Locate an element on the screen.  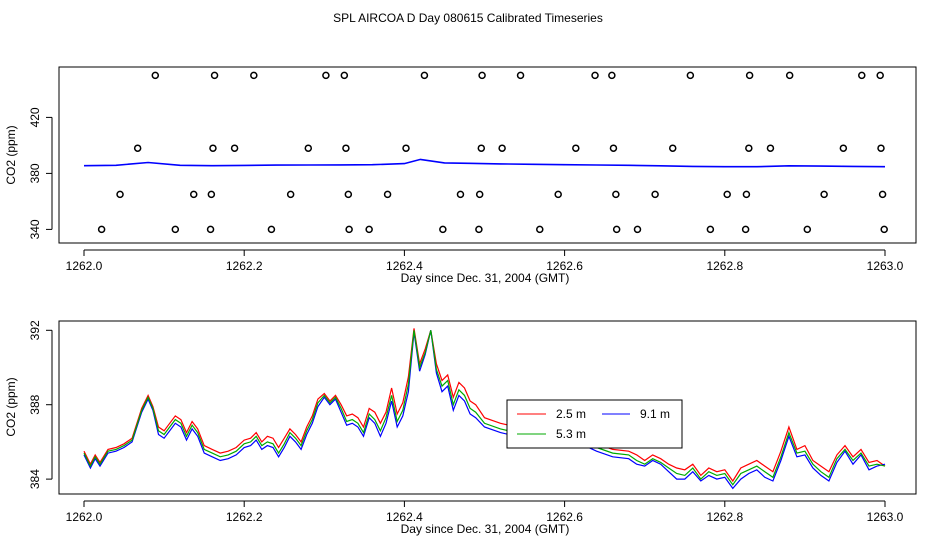
y-tick-label: 384 is located at coordinates (35, 479).